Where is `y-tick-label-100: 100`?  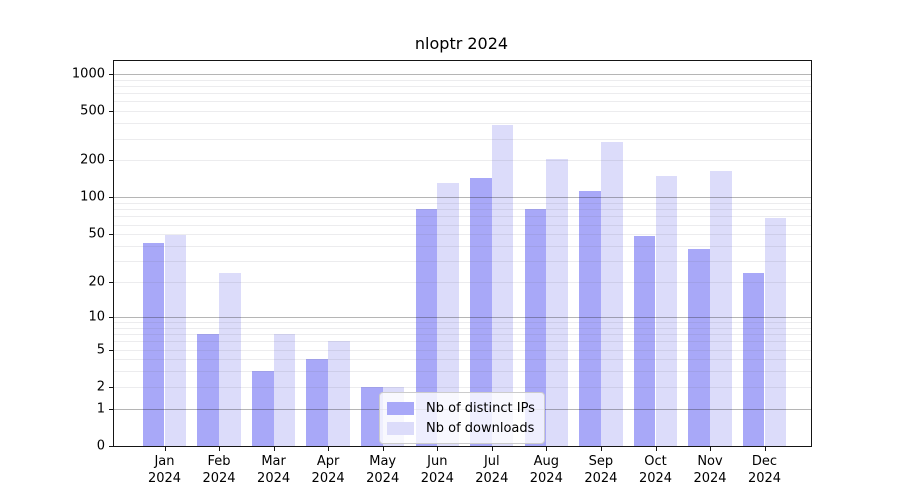 y-tick-label-100: 100 is located at coordinates (92, 197).